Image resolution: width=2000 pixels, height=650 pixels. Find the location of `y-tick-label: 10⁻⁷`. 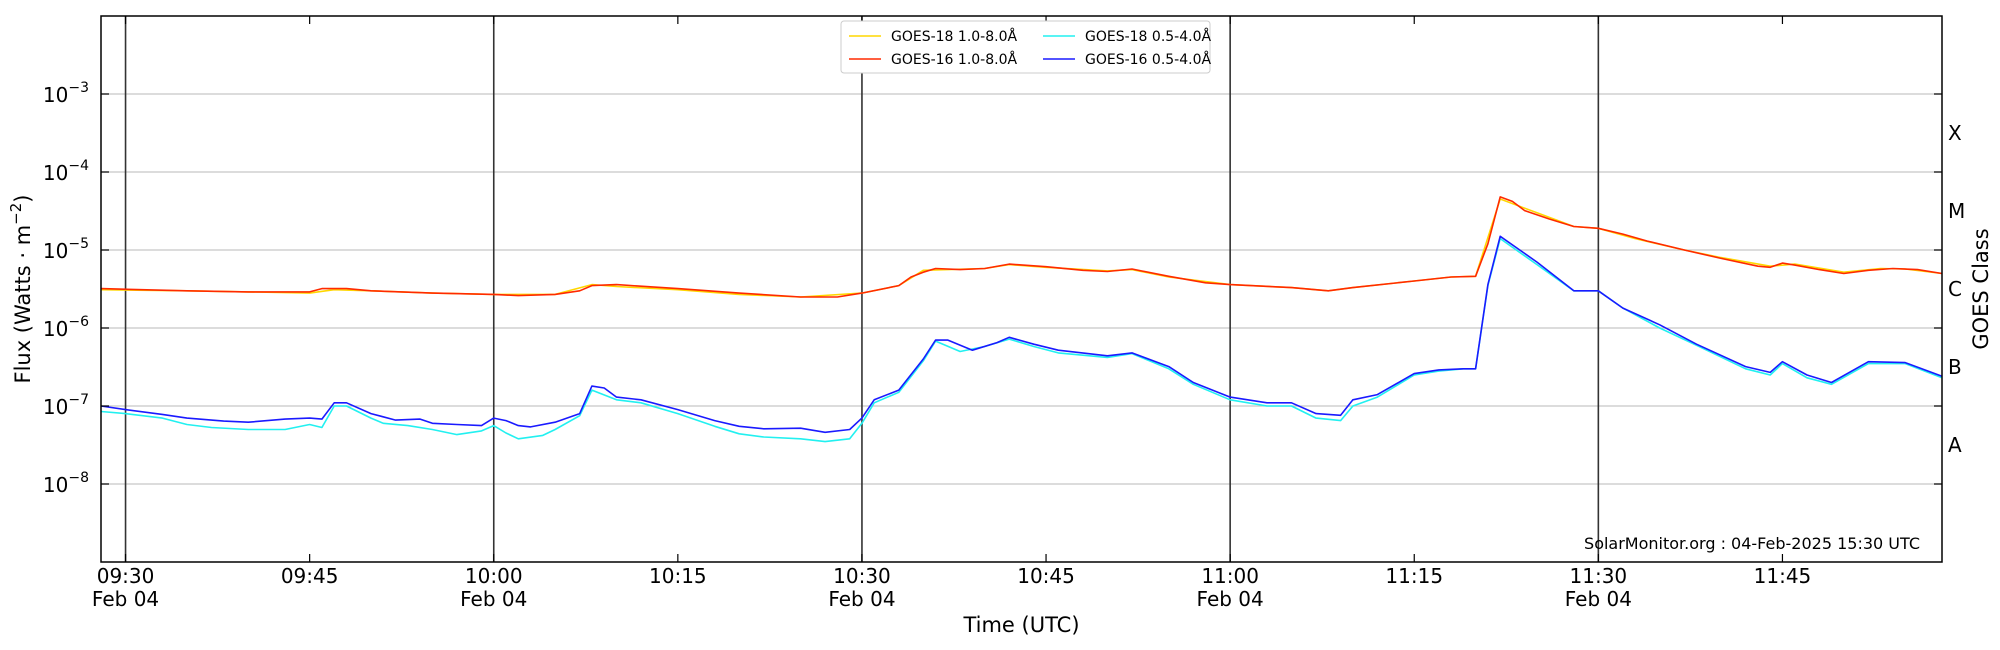

y-tick-label: 10⁻⁷ is located at coordinates (66, 405).